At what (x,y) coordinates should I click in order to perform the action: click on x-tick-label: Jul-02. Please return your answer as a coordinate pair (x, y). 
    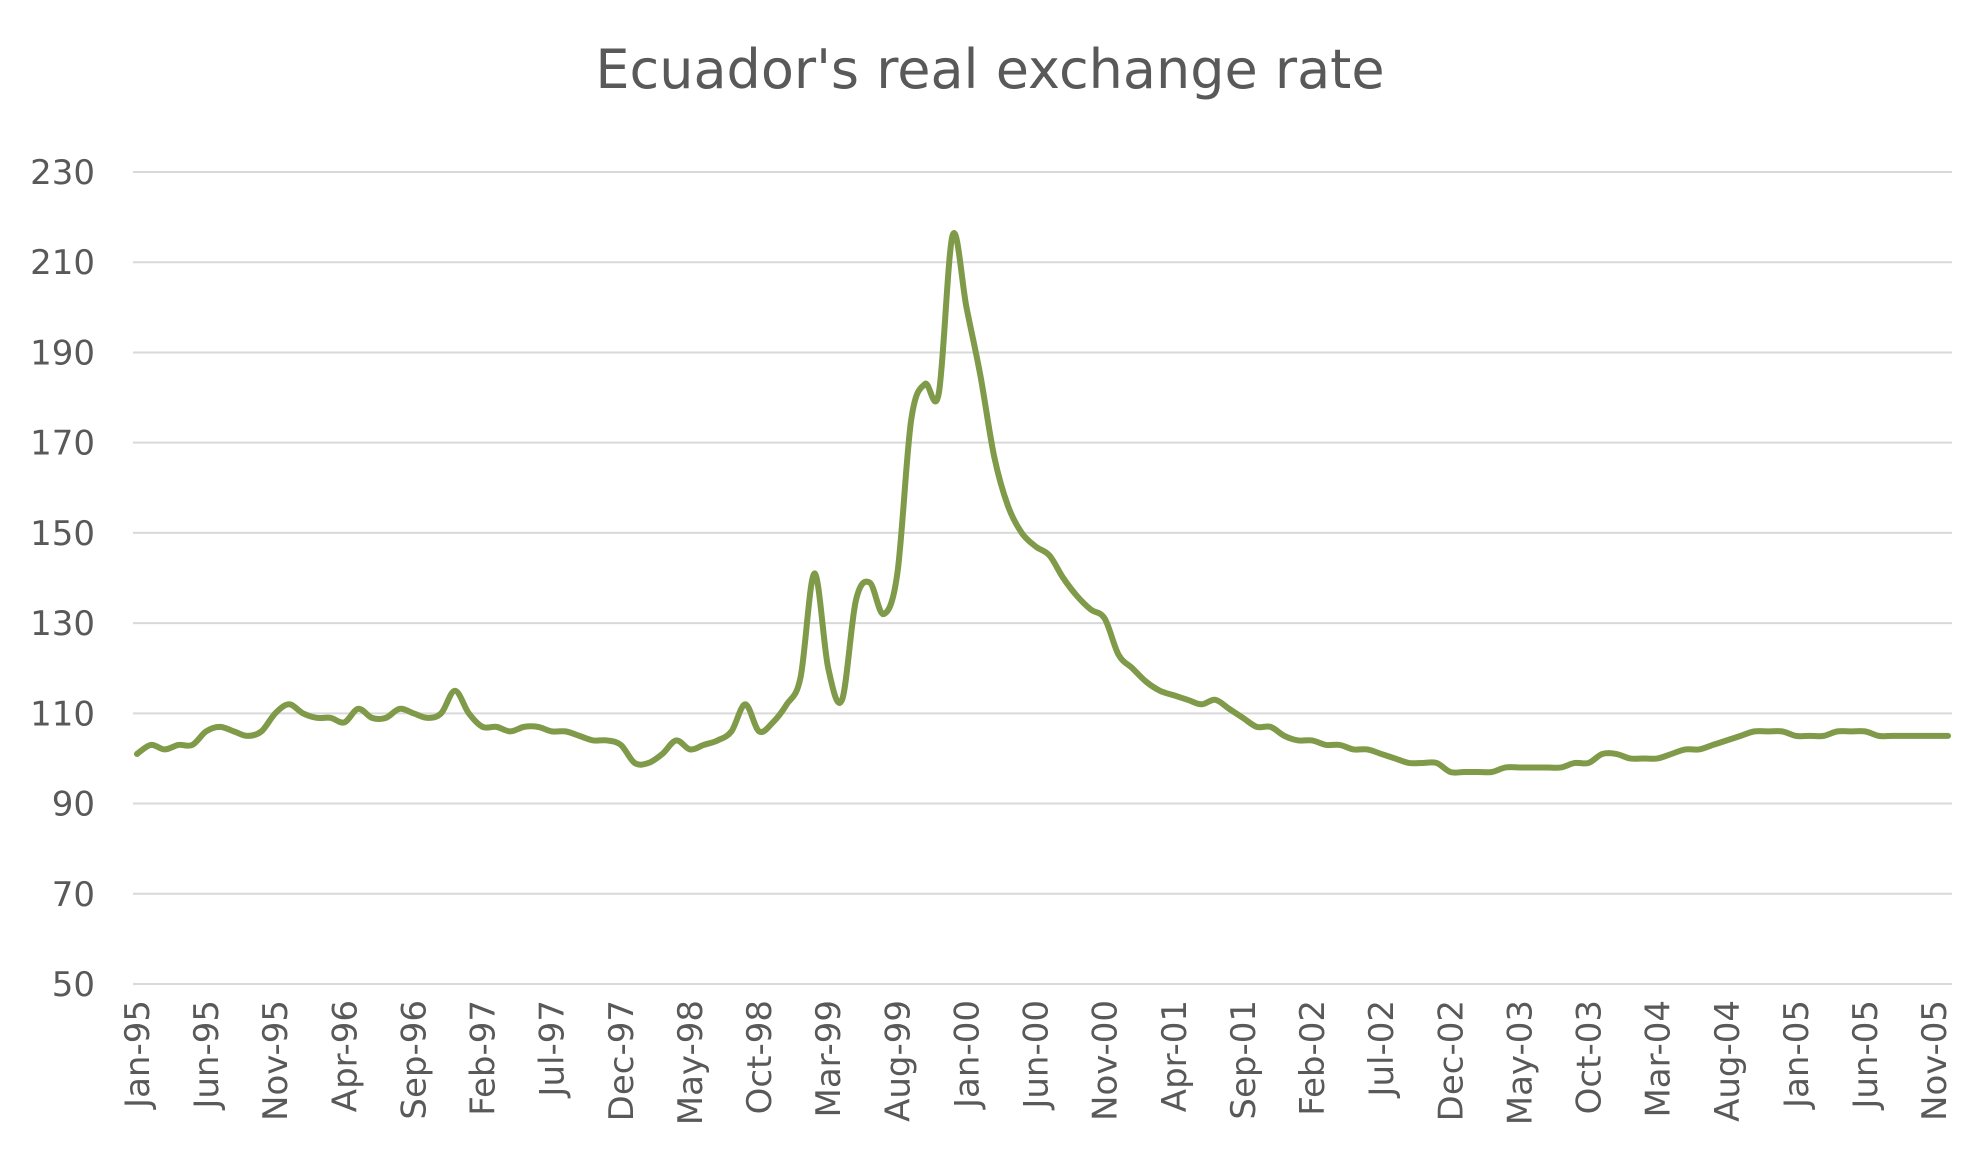
    Looking at the image, I should click on (1382, 1049).